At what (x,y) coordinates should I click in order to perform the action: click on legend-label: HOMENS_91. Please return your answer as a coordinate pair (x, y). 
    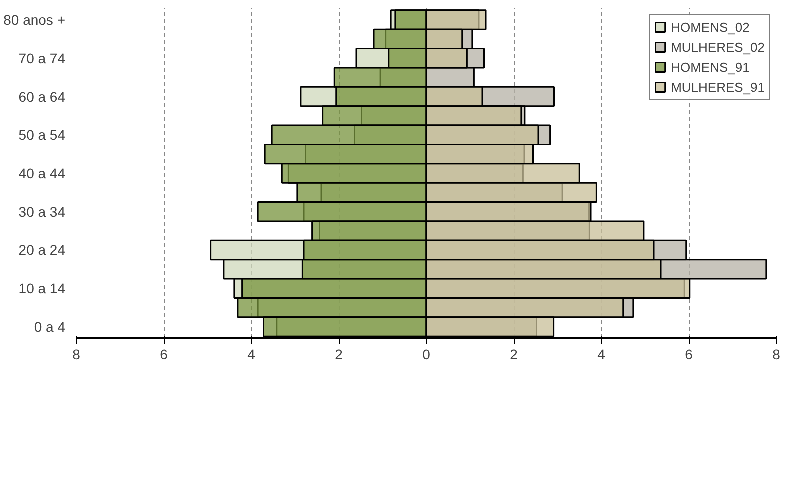
    Looking at the image, I should click on (710, 67).